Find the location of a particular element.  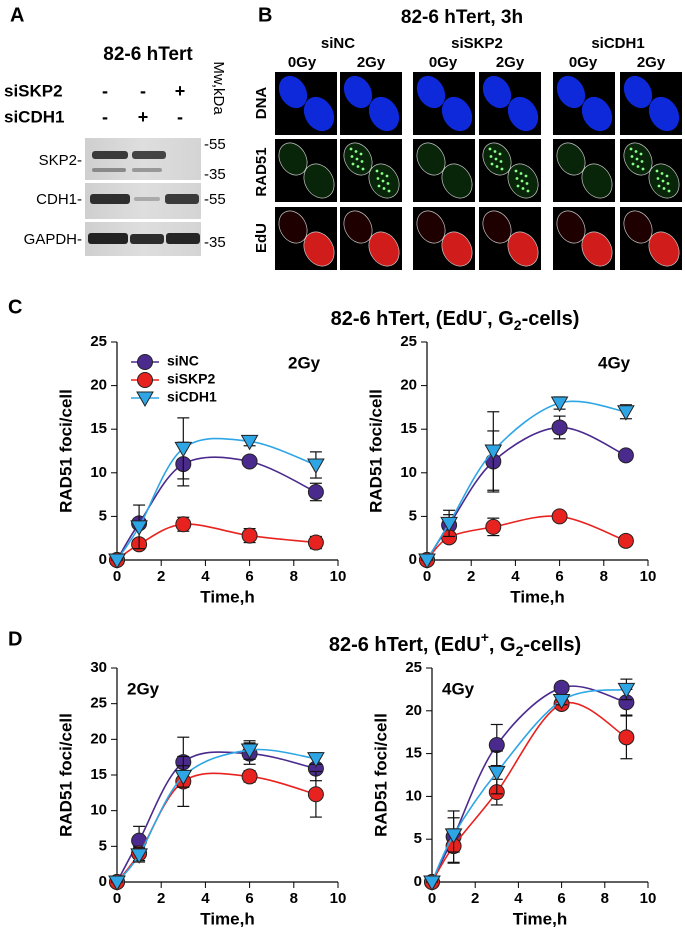

x-tick-label: 10 is located at coordinates (648, 898).